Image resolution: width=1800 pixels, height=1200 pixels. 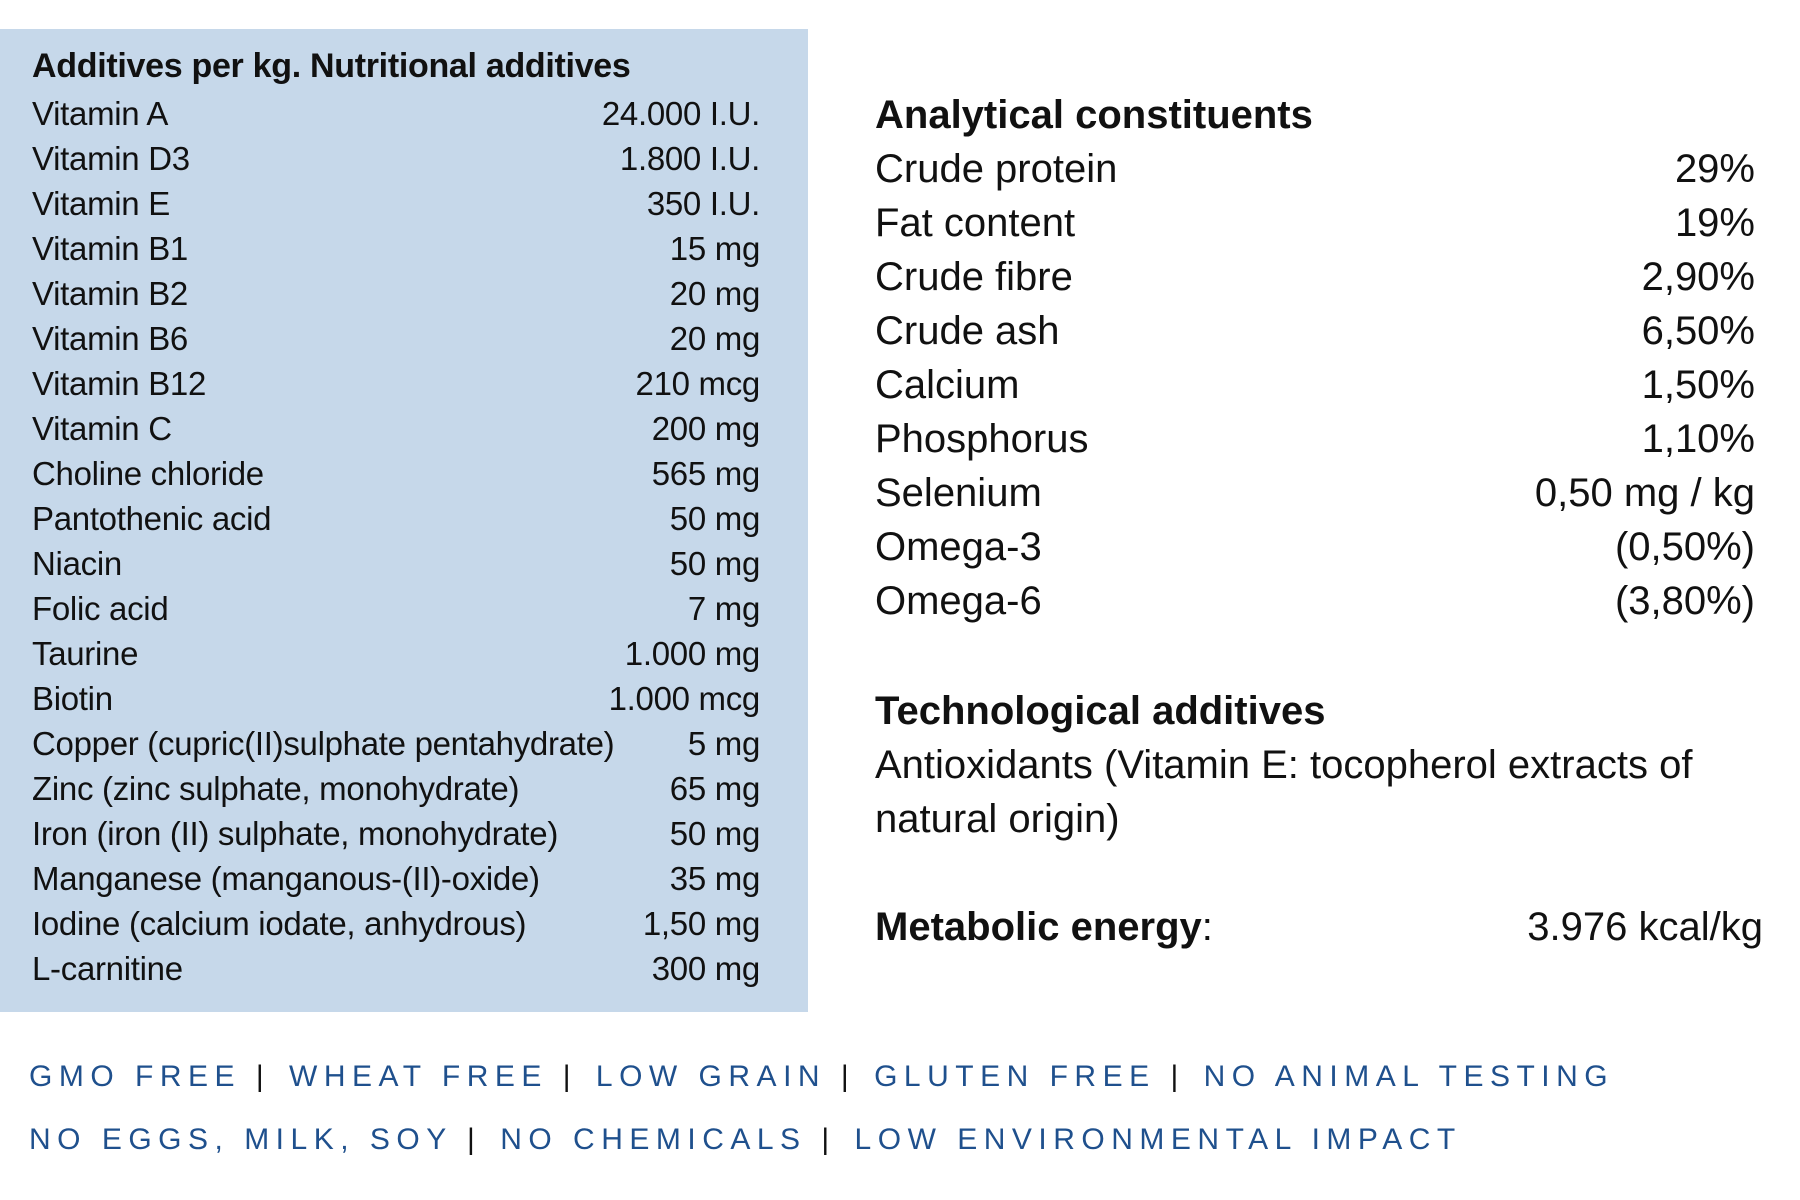 I want to click on item-name: L-carnitine, so click(x=107, y=968).